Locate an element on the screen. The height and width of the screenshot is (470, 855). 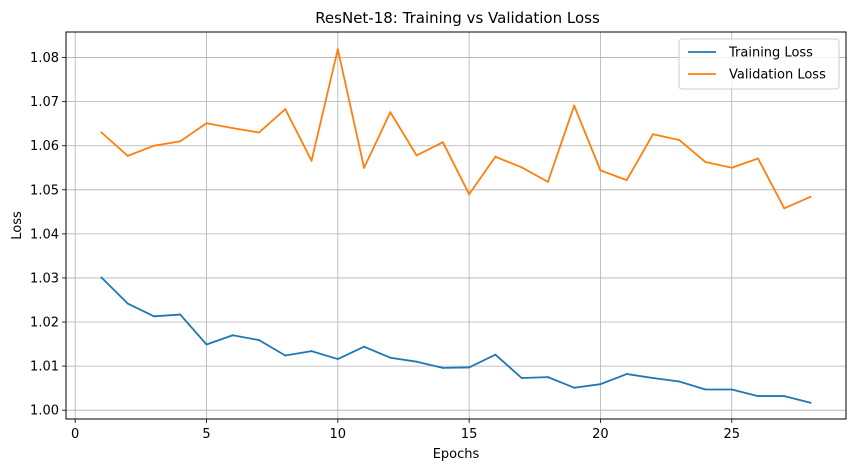
y-tick-label: 1.05 is located at coordinates (44, 190).